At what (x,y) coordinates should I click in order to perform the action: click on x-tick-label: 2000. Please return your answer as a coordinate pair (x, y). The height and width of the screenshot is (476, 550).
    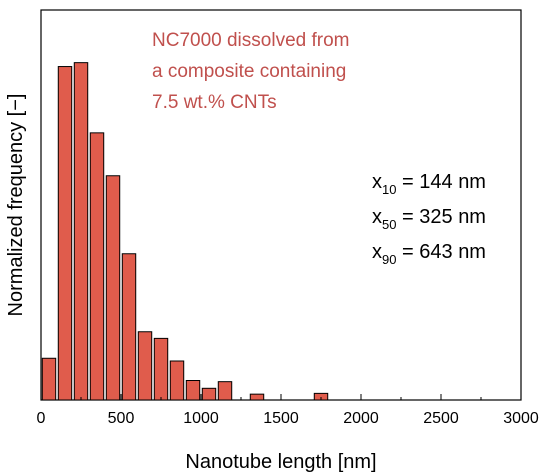
    Looking at the image, I should click on (361, 418).